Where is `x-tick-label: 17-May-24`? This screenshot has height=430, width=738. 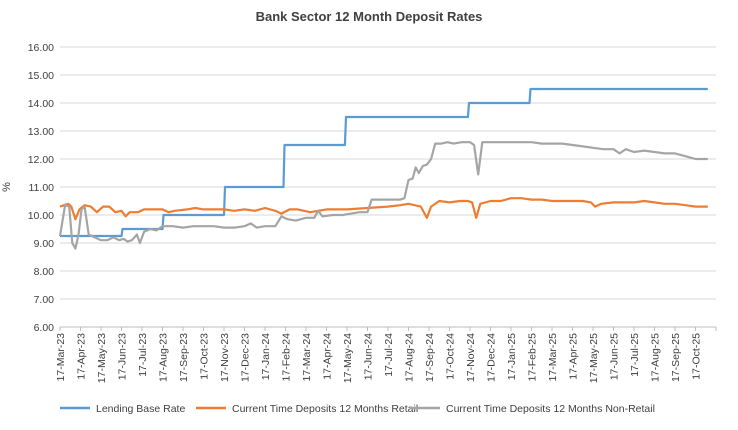 x-tick-label: 17-May-24 is located at coordinates (348, 358).